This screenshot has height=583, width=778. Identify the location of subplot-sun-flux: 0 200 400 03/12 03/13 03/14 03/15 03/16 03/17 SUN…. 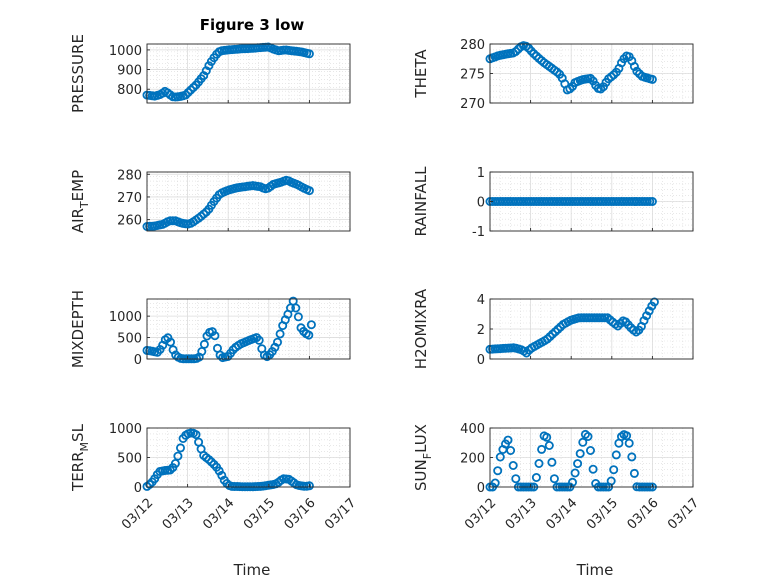
(557, 477).